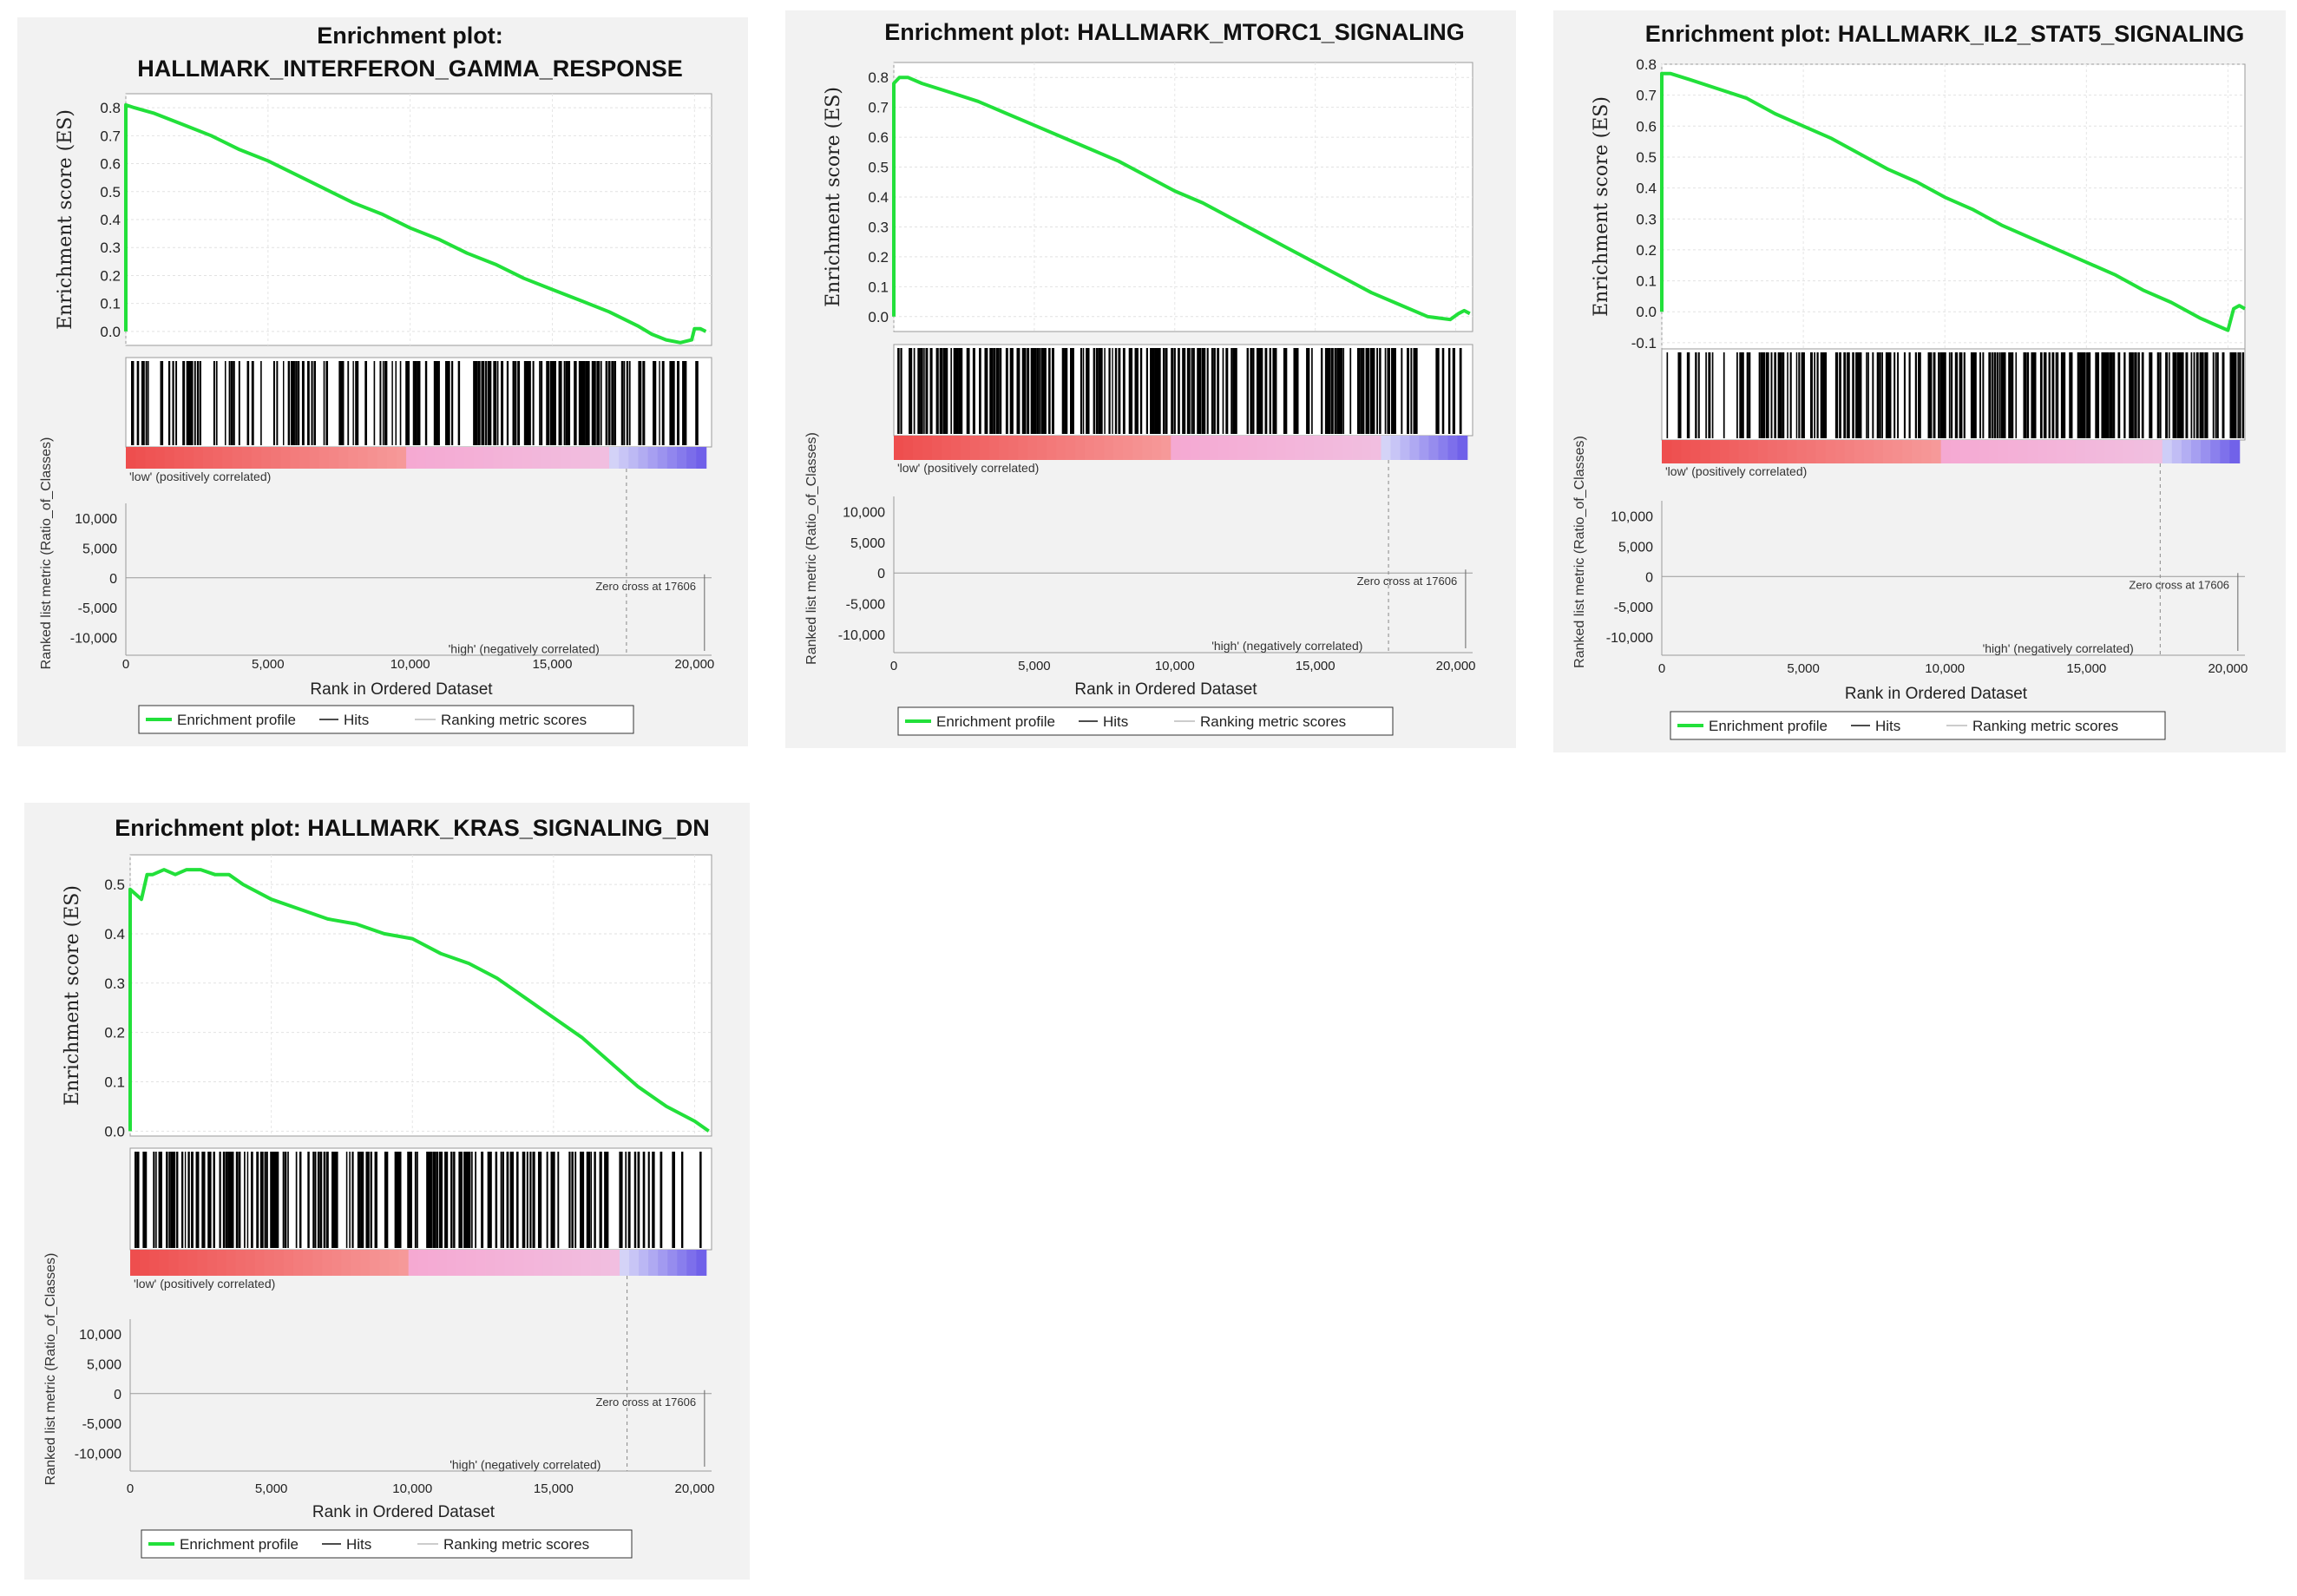  I want to click on chart3-metric-tick-label: -5,000, so click(1633, 608).